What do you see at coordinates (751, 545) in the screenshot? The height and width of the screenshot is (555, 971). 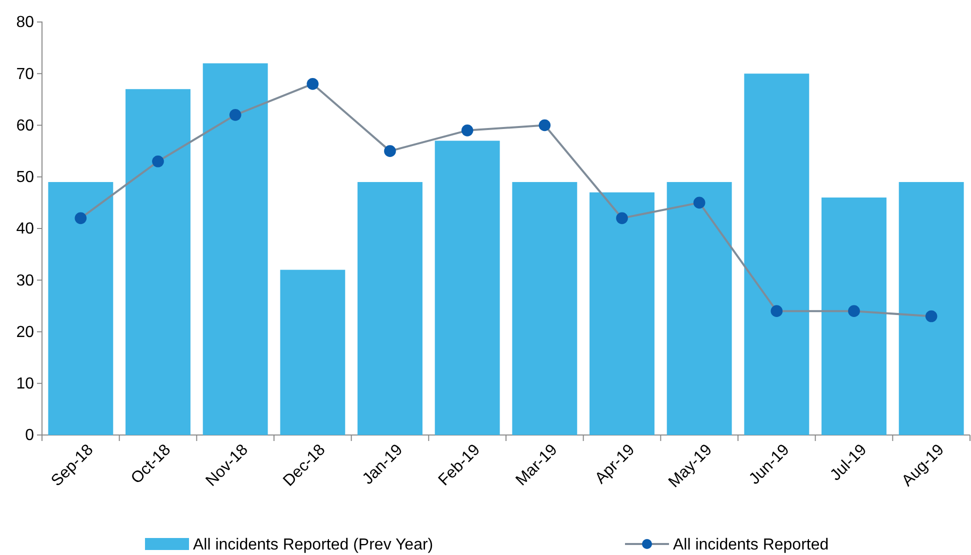 I see `legend-label: All incidents Reported` at bounding box center [751, 545].